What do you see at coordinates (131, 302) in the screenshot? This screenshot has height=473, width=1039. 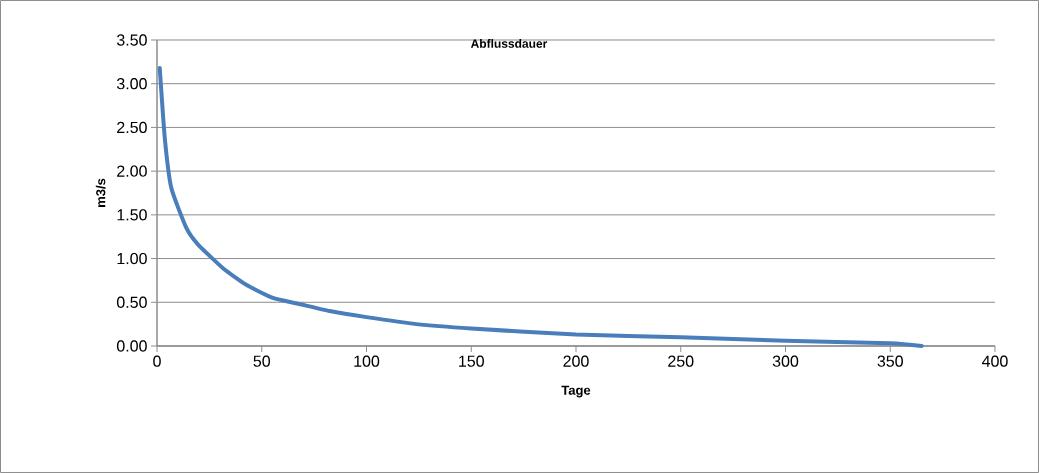 I see `y-tick-label: 0.50` at bounding box center [131, 302].